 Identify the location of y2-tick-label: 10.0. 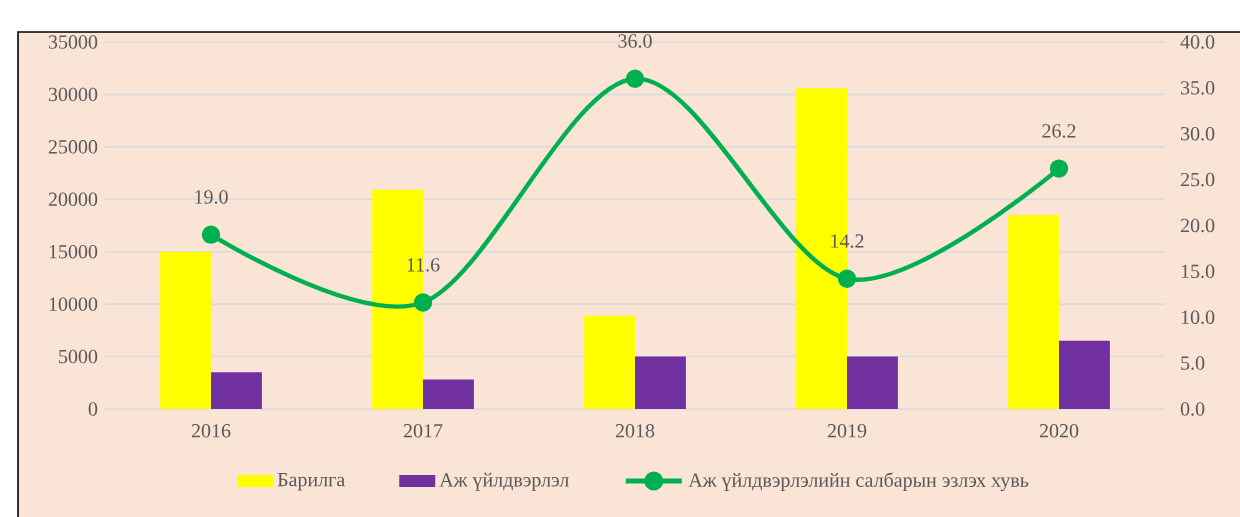
(1198, 317).